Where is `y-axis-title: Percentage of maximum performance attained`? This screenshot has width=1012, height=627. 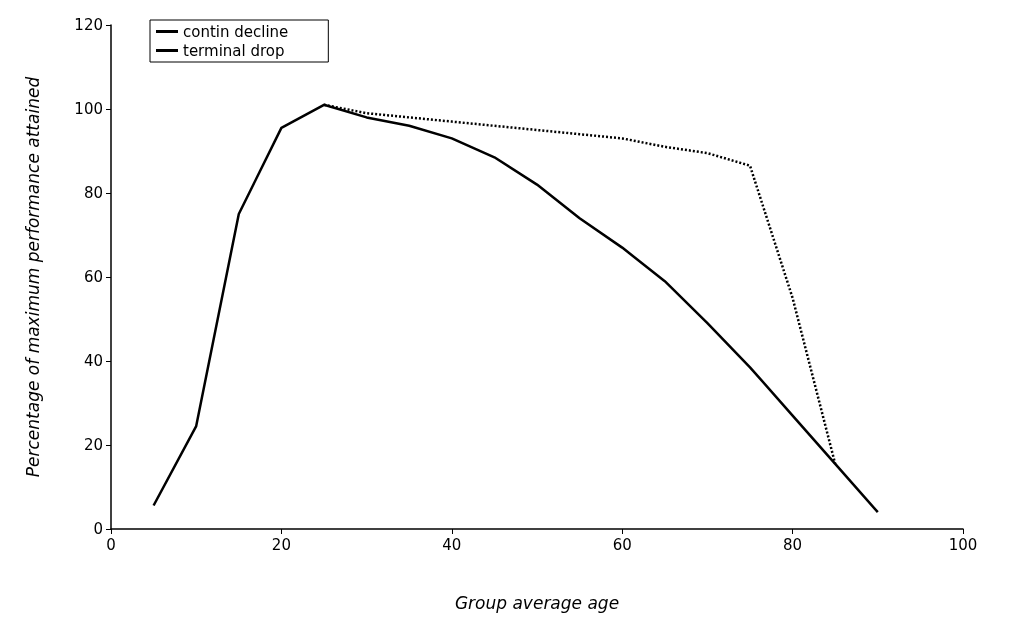
y-axis-title: Percentage of maximum performance attained is located at coordinates (32, 277).